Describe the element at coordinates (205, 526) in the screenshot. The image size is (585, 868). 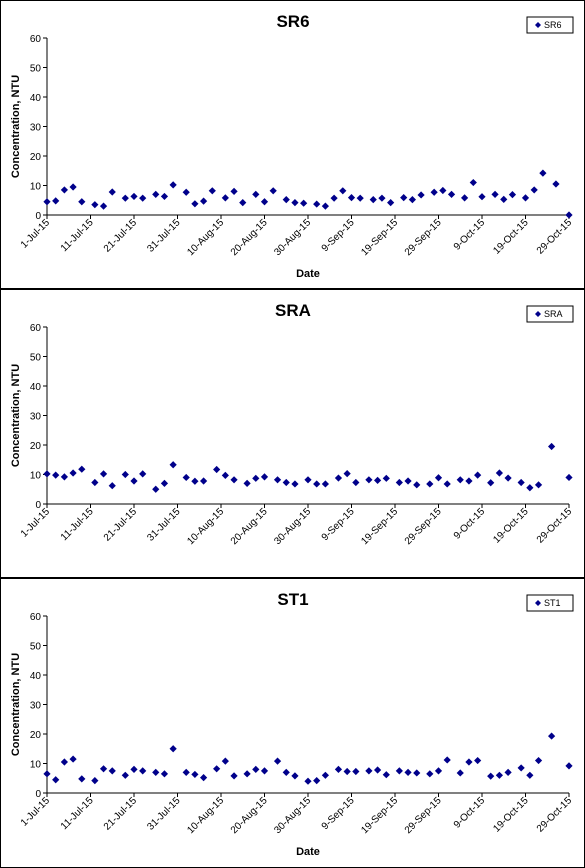
I see `x-tick-label: 10-Aug-15` at that location.